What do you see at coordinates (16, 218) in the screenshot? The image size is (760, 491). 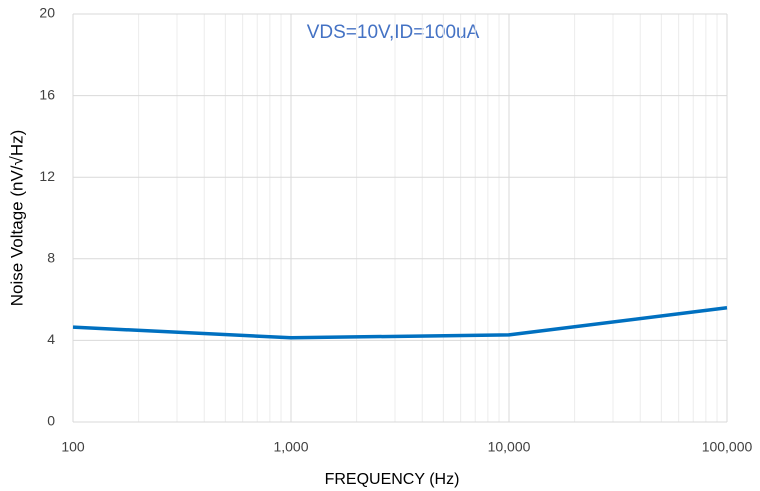 I see `y-axis-label: Noise Voltage (nV/√Hz)` at bounding box center [16, 218].